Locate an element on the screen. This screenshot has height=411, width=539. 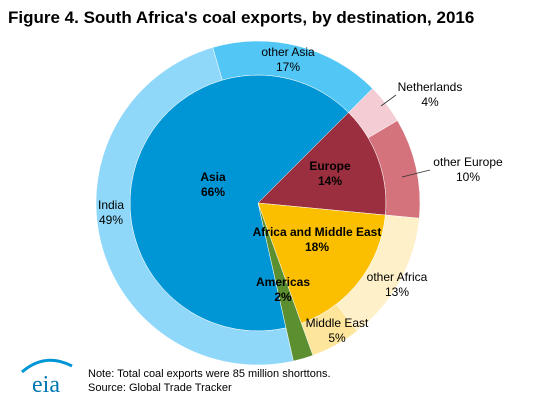
slice-name: Europe is located at coordinates (330, 166).